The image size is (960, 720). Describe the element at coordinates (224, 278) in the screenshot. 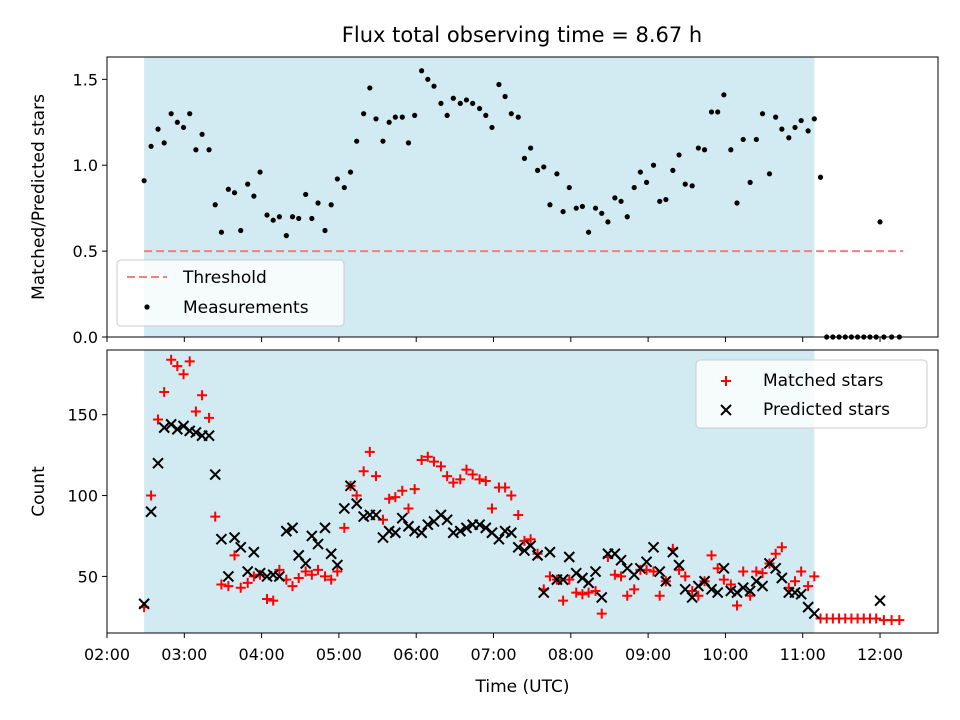

I see `legend-threshold-label: Threshold` at that location.